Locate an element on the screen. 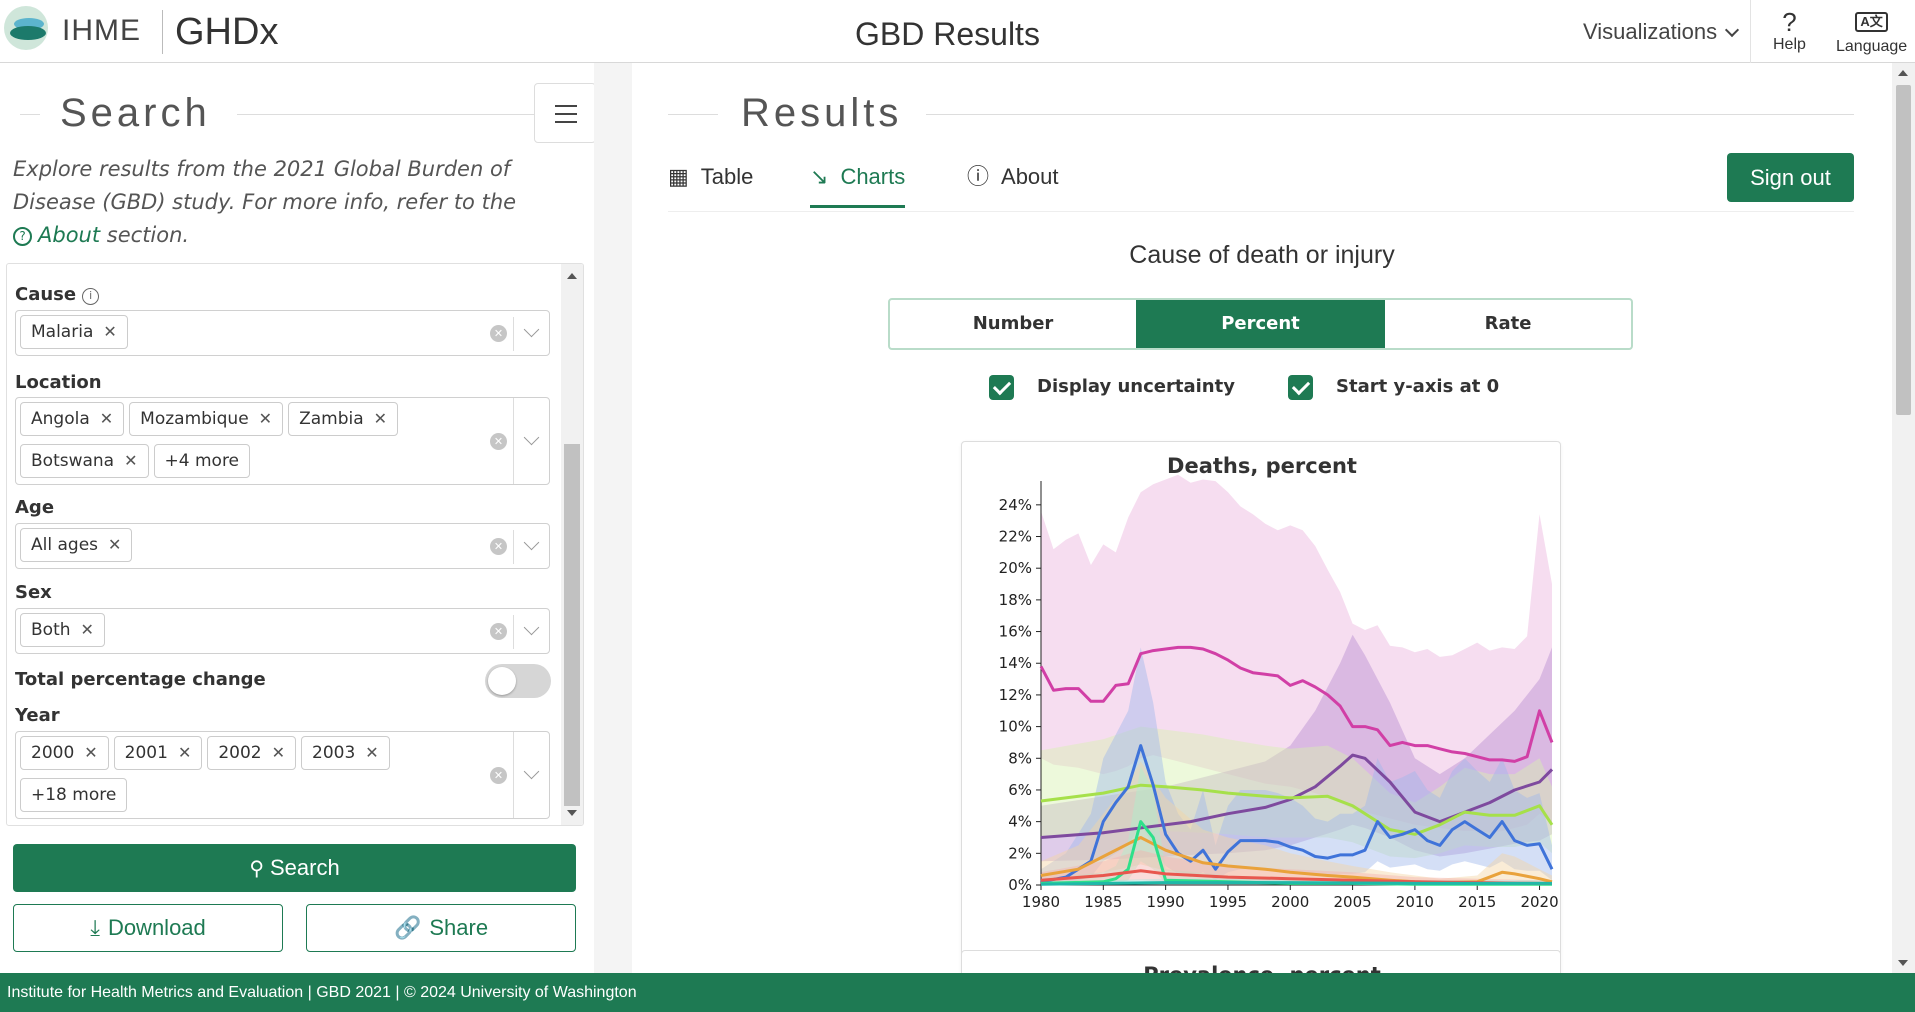  x-tick-label: 1990 is located at coordinates (1166, 902).